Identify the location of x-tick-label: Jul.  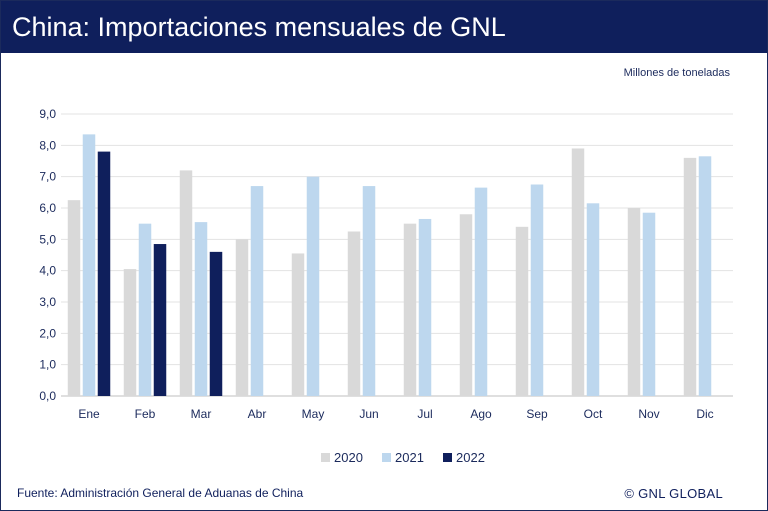
(424, 414).